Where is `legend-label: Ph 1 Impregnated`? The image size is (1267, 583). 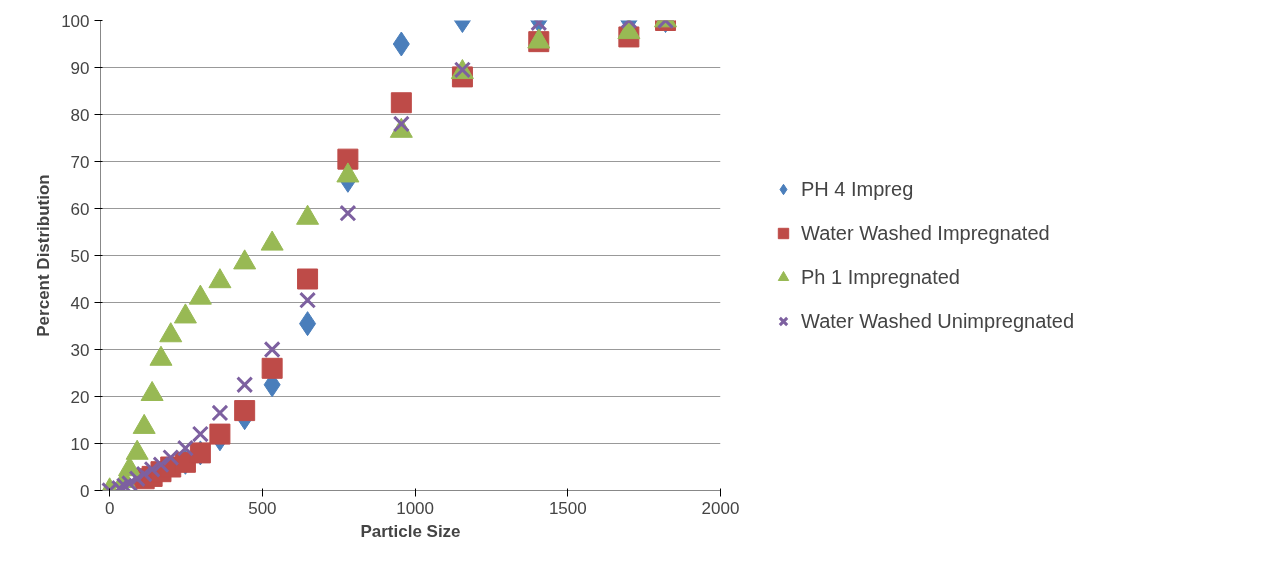
legend-label: Ph 1 Impregnated is located at coordinates (880, 277).